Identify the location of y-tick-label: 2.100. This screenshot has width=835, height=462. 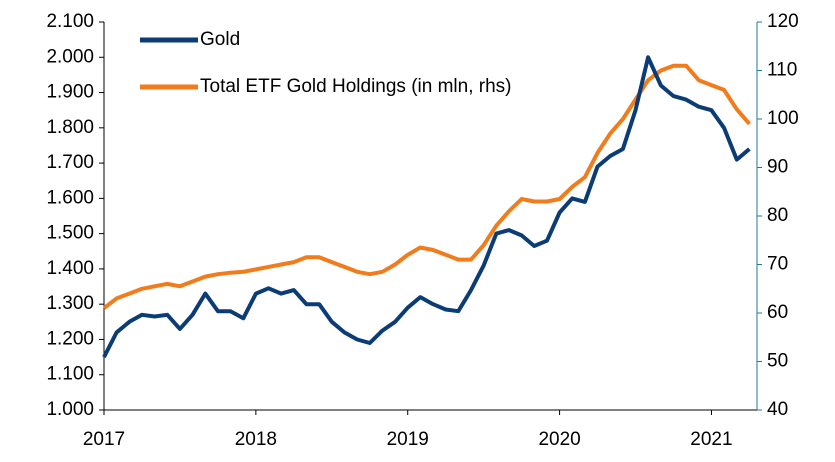
(70, 21).